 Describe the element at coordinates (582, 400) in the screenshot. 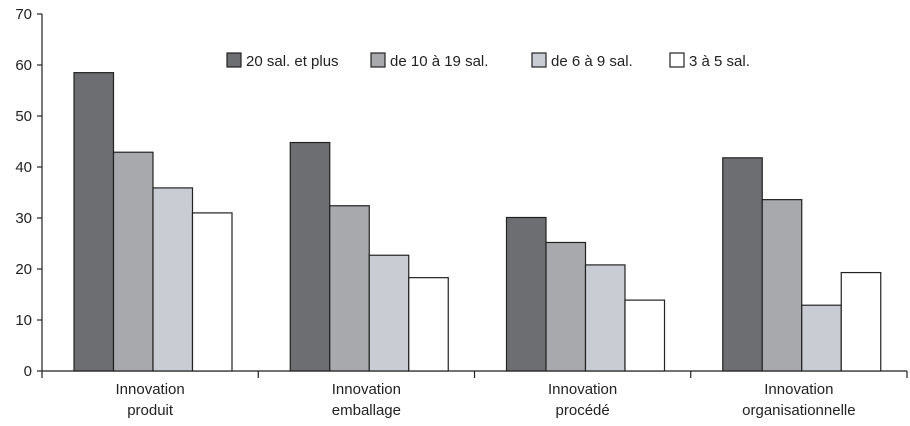

I see `x-category-label: Innovation procédé` at that location.